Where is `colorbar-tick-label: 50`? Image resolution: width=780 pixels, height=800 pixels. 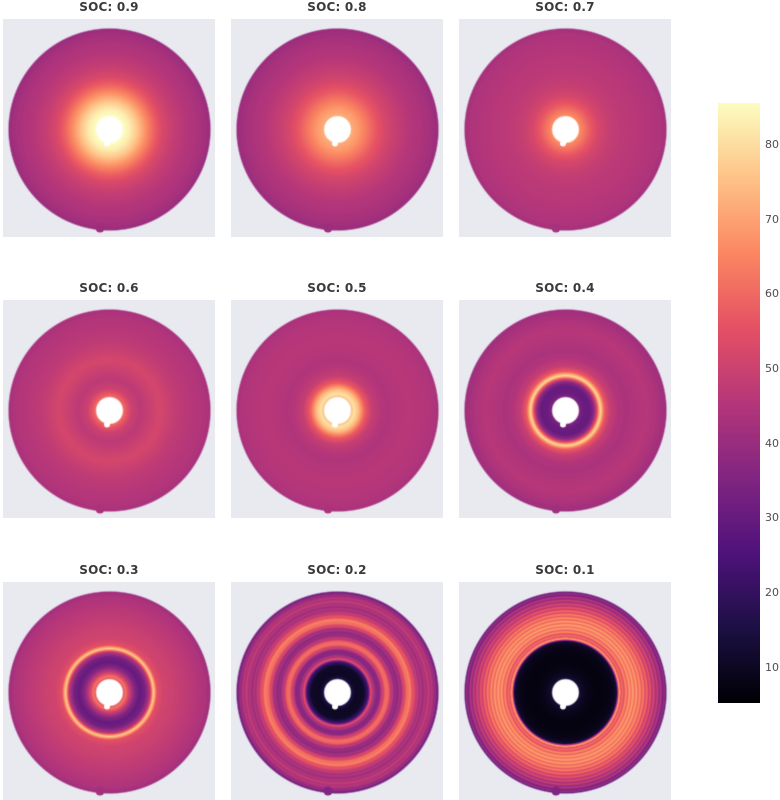
colorbar-tick-label: 50 is located at coordinates (772, 368).